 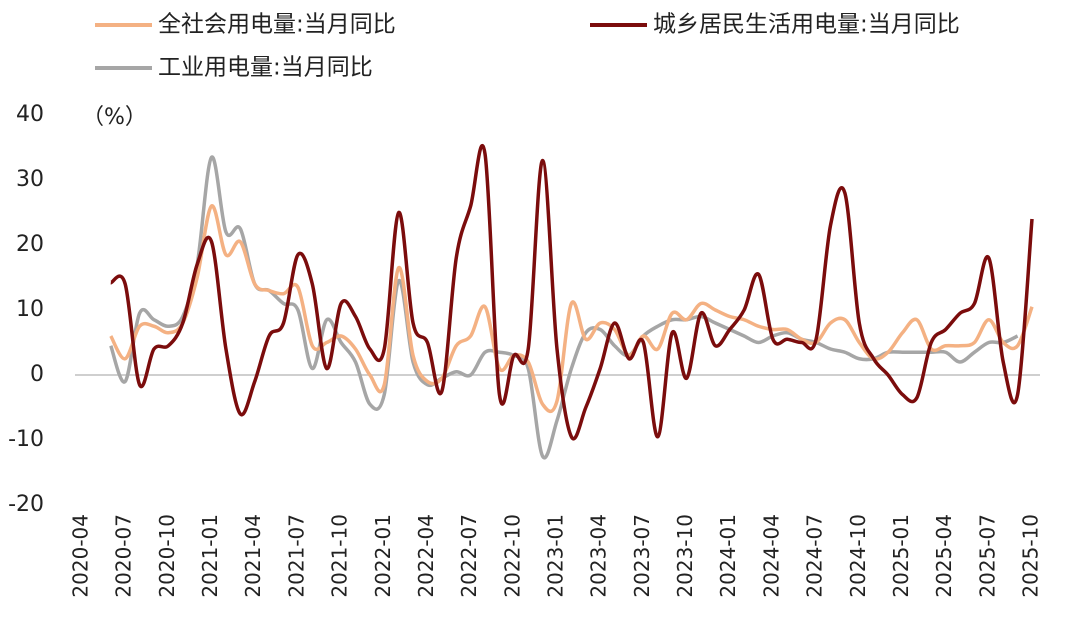 What do you see at coordinates (426, 556) in the screenshot?
I see `x-tick-label: 2022-04` at bounding box center [426, 556].